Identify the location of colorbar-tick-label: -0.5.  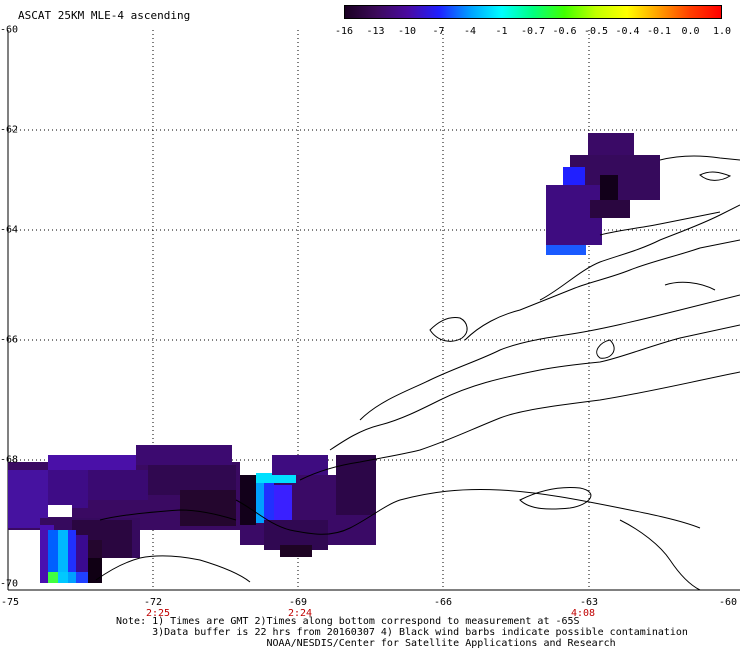
(596, 31).